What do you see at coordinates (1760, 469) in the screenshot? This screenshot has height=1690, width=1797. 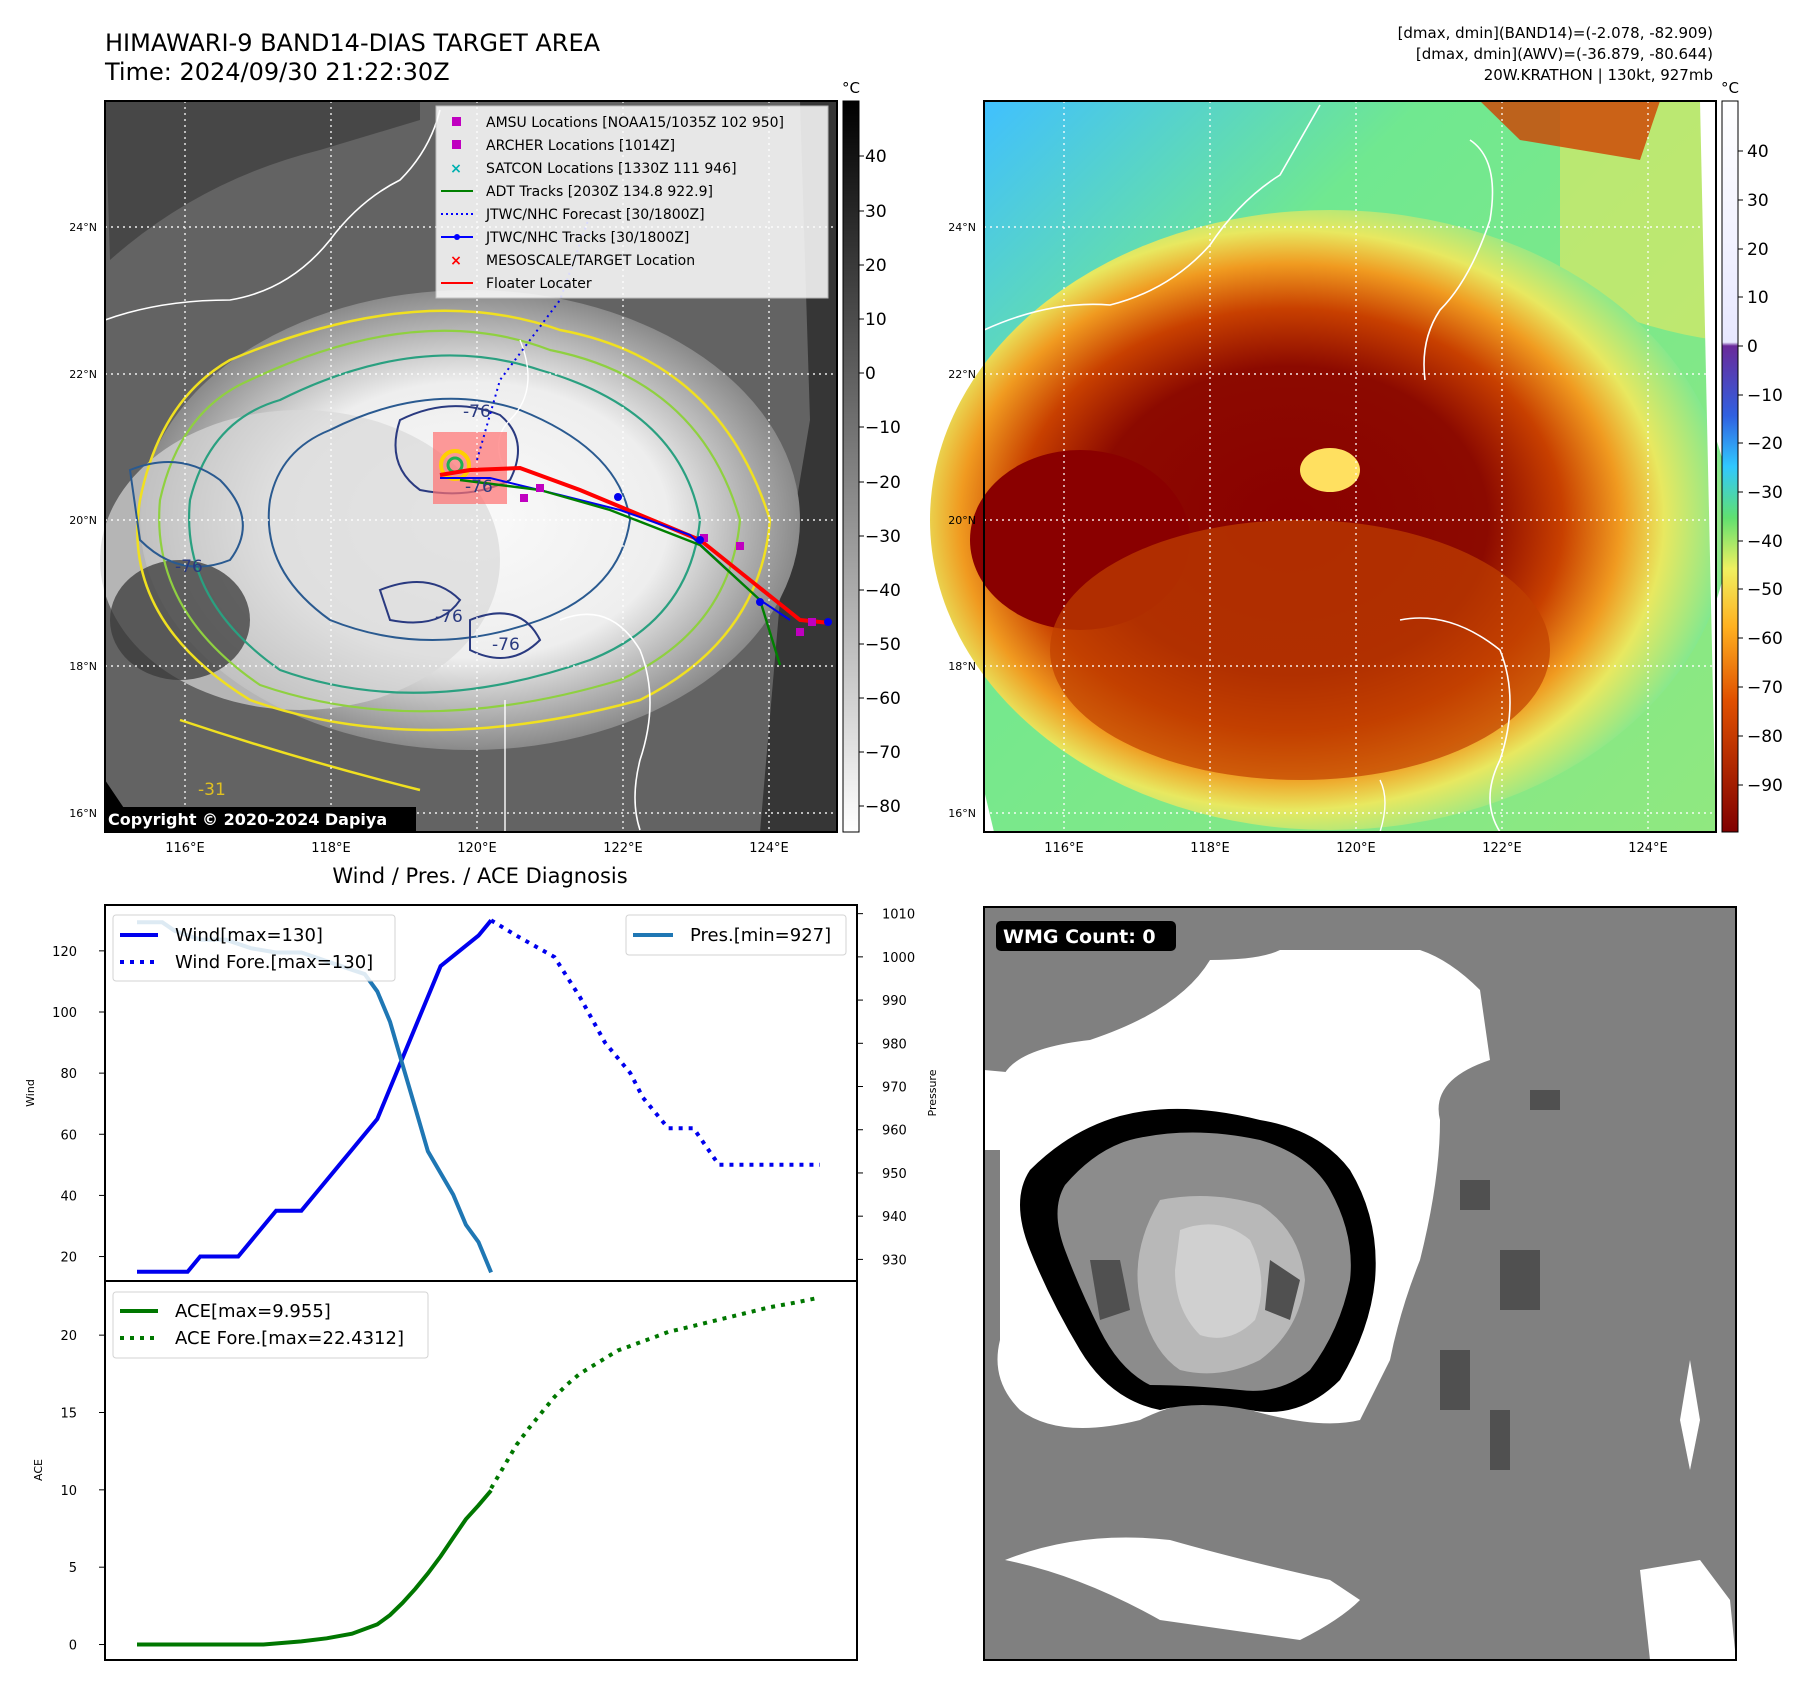 I see `colorbar-color-ticks: 40 30 20 10 0 −10 −20 −30 −40 −50 −60 −70 −80 −90` at bounding box center [1760, 469].